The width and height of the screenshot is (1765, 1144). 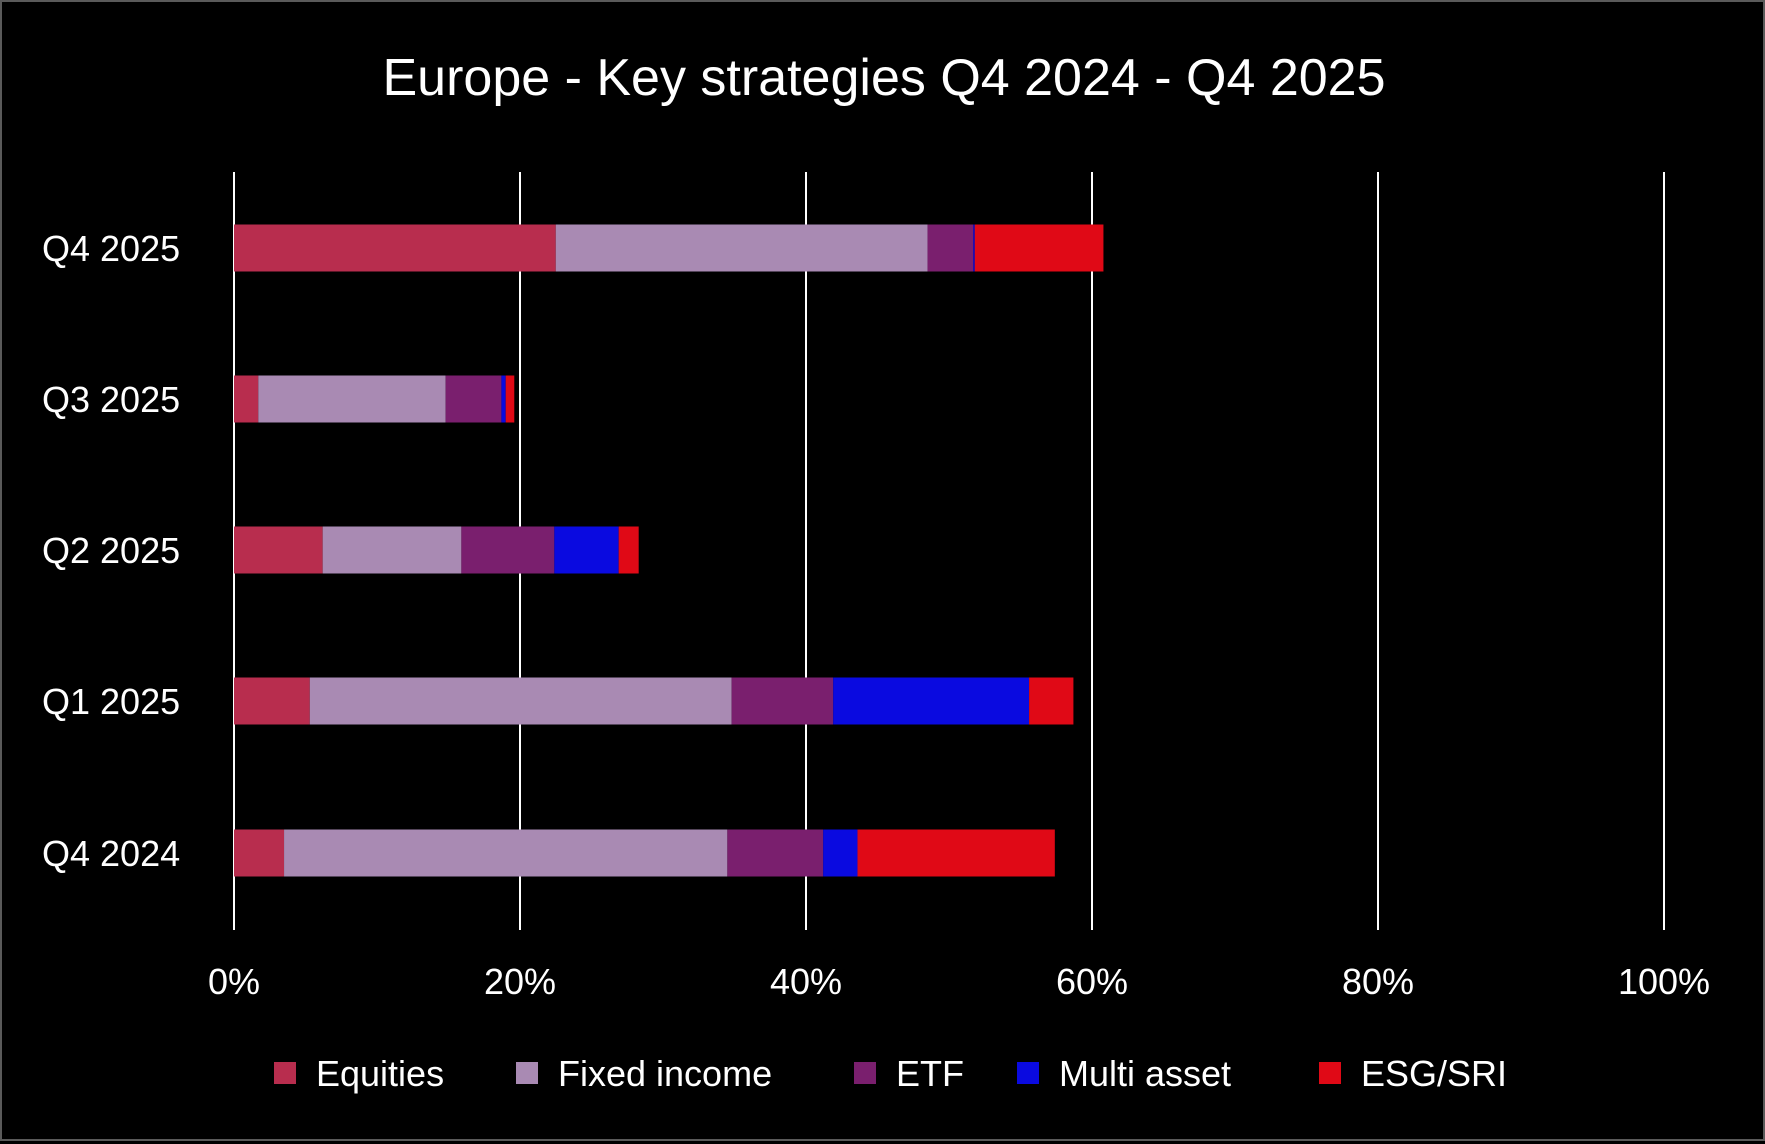 What do you see at coordinates (959, 981) in the screenshot?
I see `value-axis: 0% 20% 40% 60% 80% 100%` at bounding box center [959, 981].